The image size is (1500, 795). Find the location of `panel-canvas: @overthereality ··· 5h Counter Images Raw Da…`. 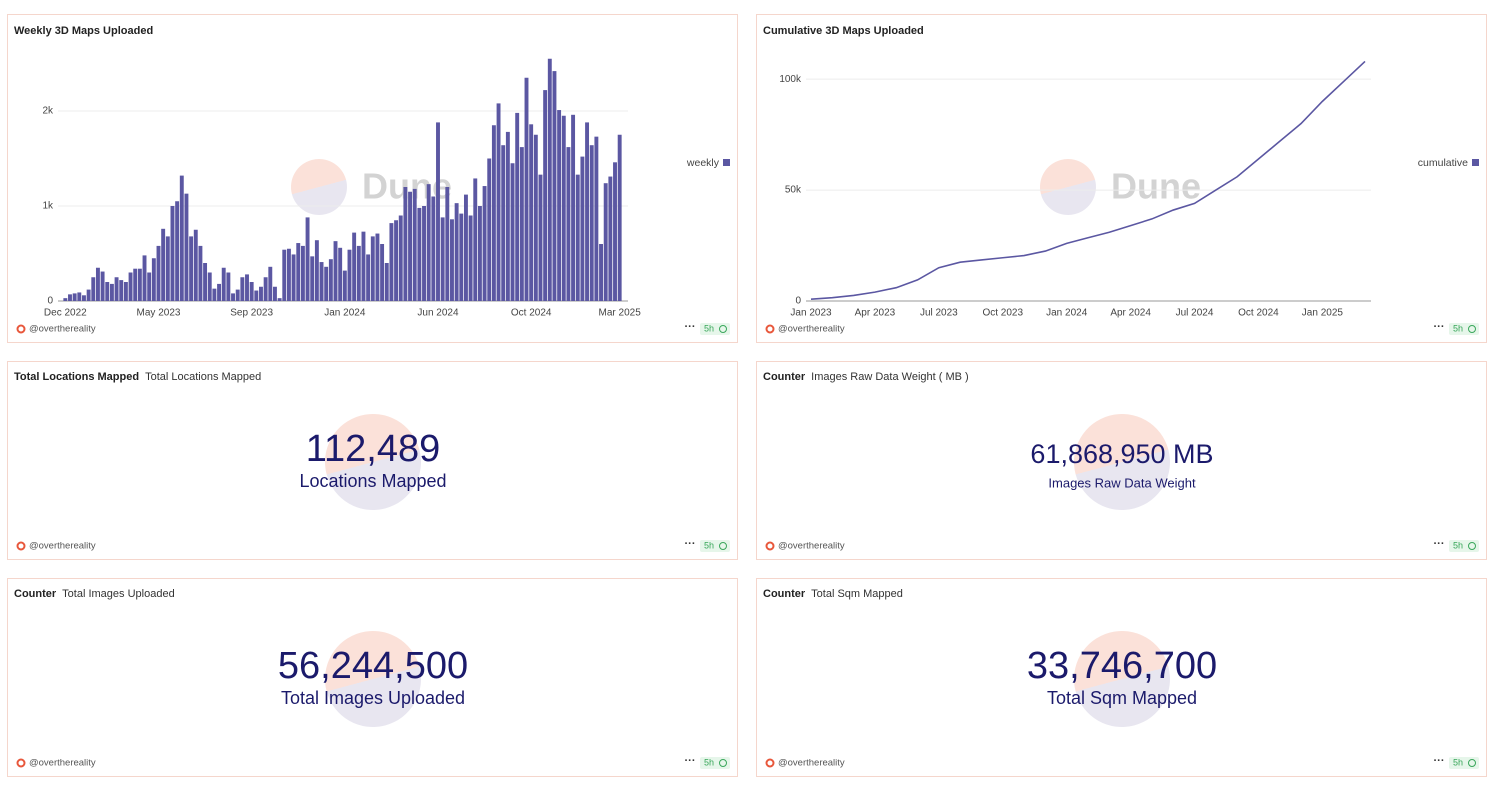

panel-canvas: @overthereality ··· 5h Counter Images Raw Da… is located at coordinates (1121, 461).